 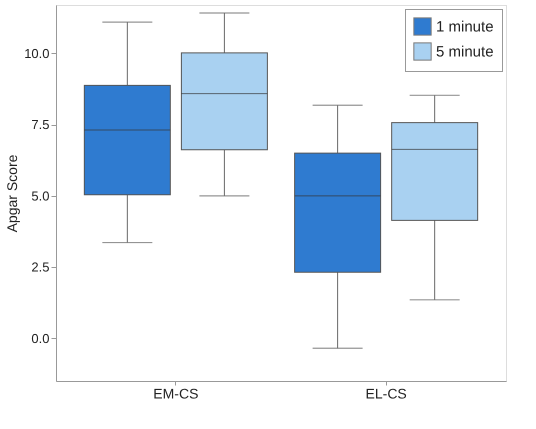 What do you see at coordinates (465, 27) in the screenshot?
I see `legend-label: 1 minute` at bounding box center [465, 27].